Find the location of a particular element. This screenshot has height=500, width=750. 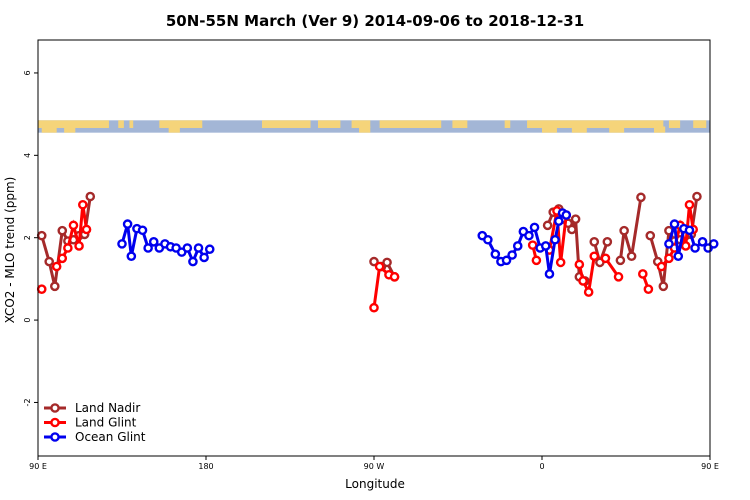

x-axis-label: Longitude is located at coordinates (375, 484).